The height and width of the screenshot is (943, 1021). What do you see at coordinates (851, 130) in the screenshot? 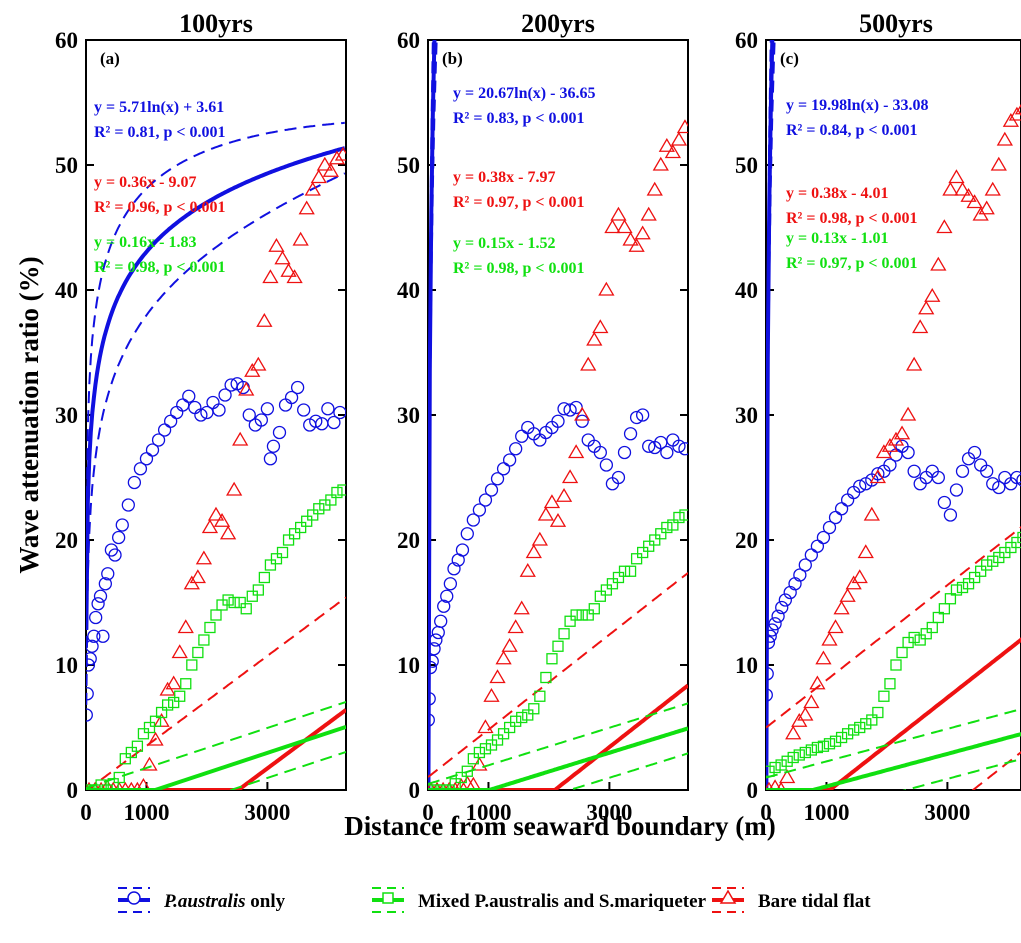
I see `regression-stats: R² = 0.84, p < 0.001` at bounding box center [851, 130].